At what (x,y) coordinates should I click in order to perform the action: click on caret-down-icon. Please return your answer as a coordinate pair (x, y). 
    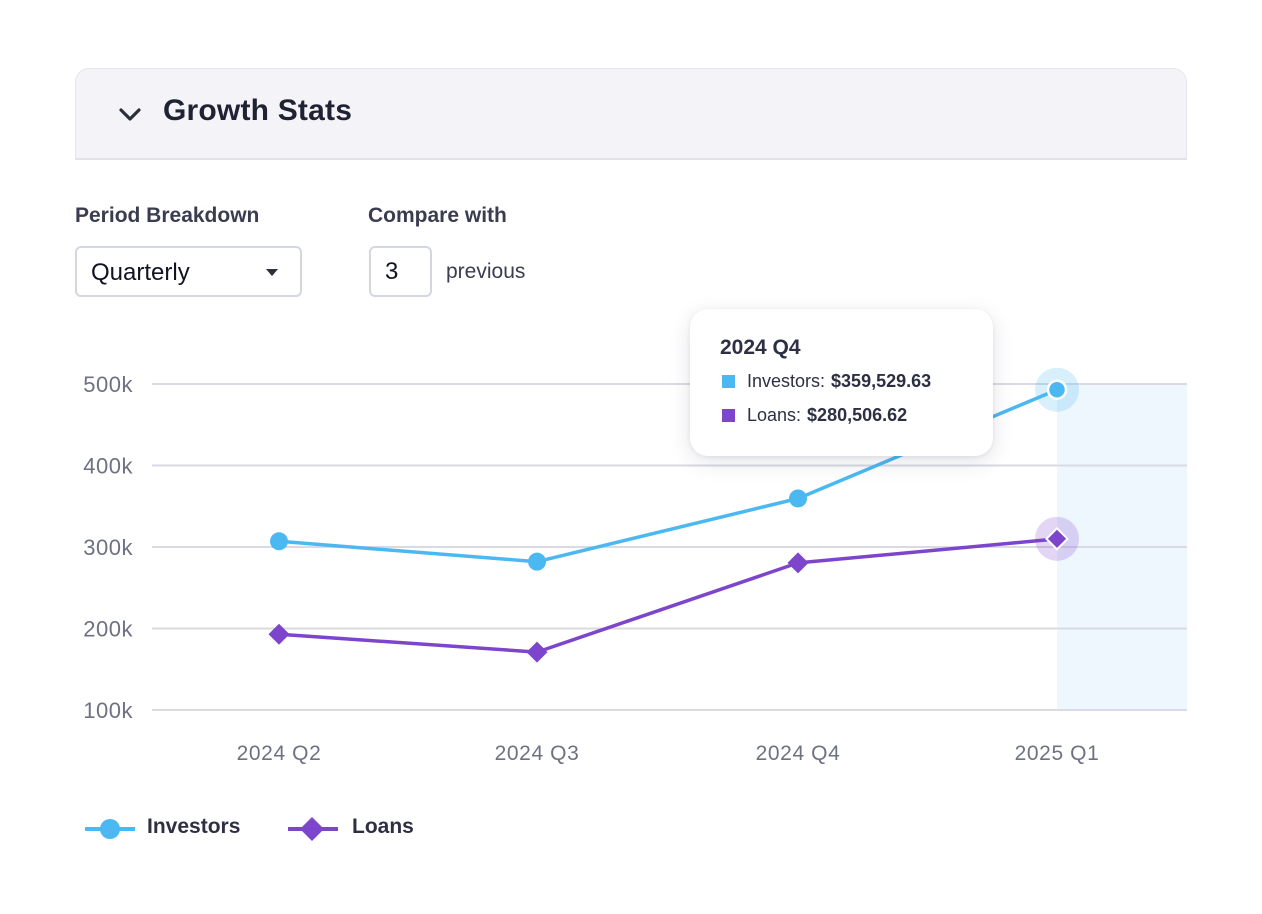
    Looking at the image, I should click on (272, 272).